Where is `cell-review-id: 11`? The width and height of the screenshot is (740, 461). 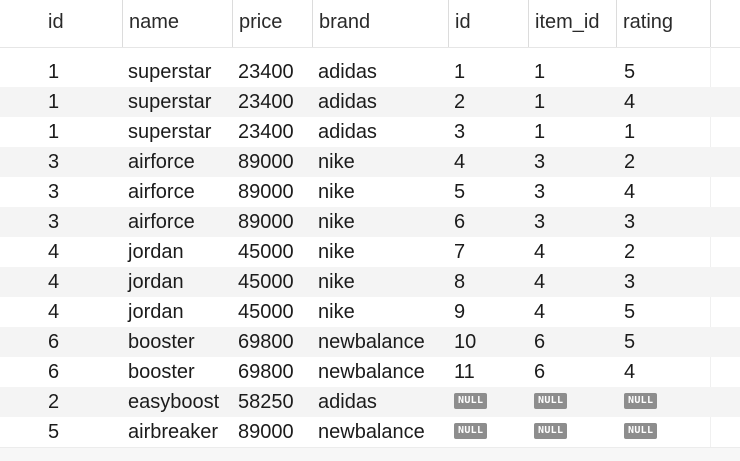 cell-review-id: 11 is located at coordinates (464, 372).